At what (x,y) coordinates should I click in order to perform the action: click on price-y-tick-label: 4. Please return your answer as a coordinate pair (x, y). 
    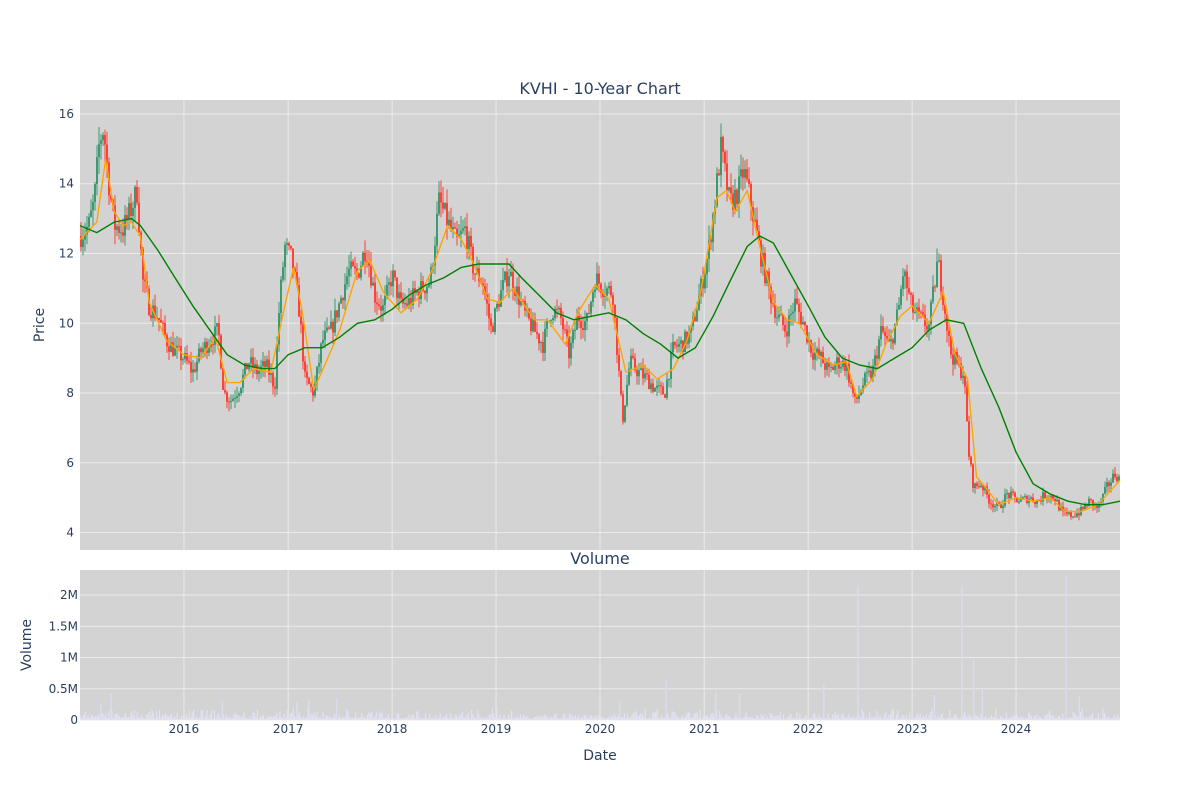
    Looking at the image, I should click on (70, 533).